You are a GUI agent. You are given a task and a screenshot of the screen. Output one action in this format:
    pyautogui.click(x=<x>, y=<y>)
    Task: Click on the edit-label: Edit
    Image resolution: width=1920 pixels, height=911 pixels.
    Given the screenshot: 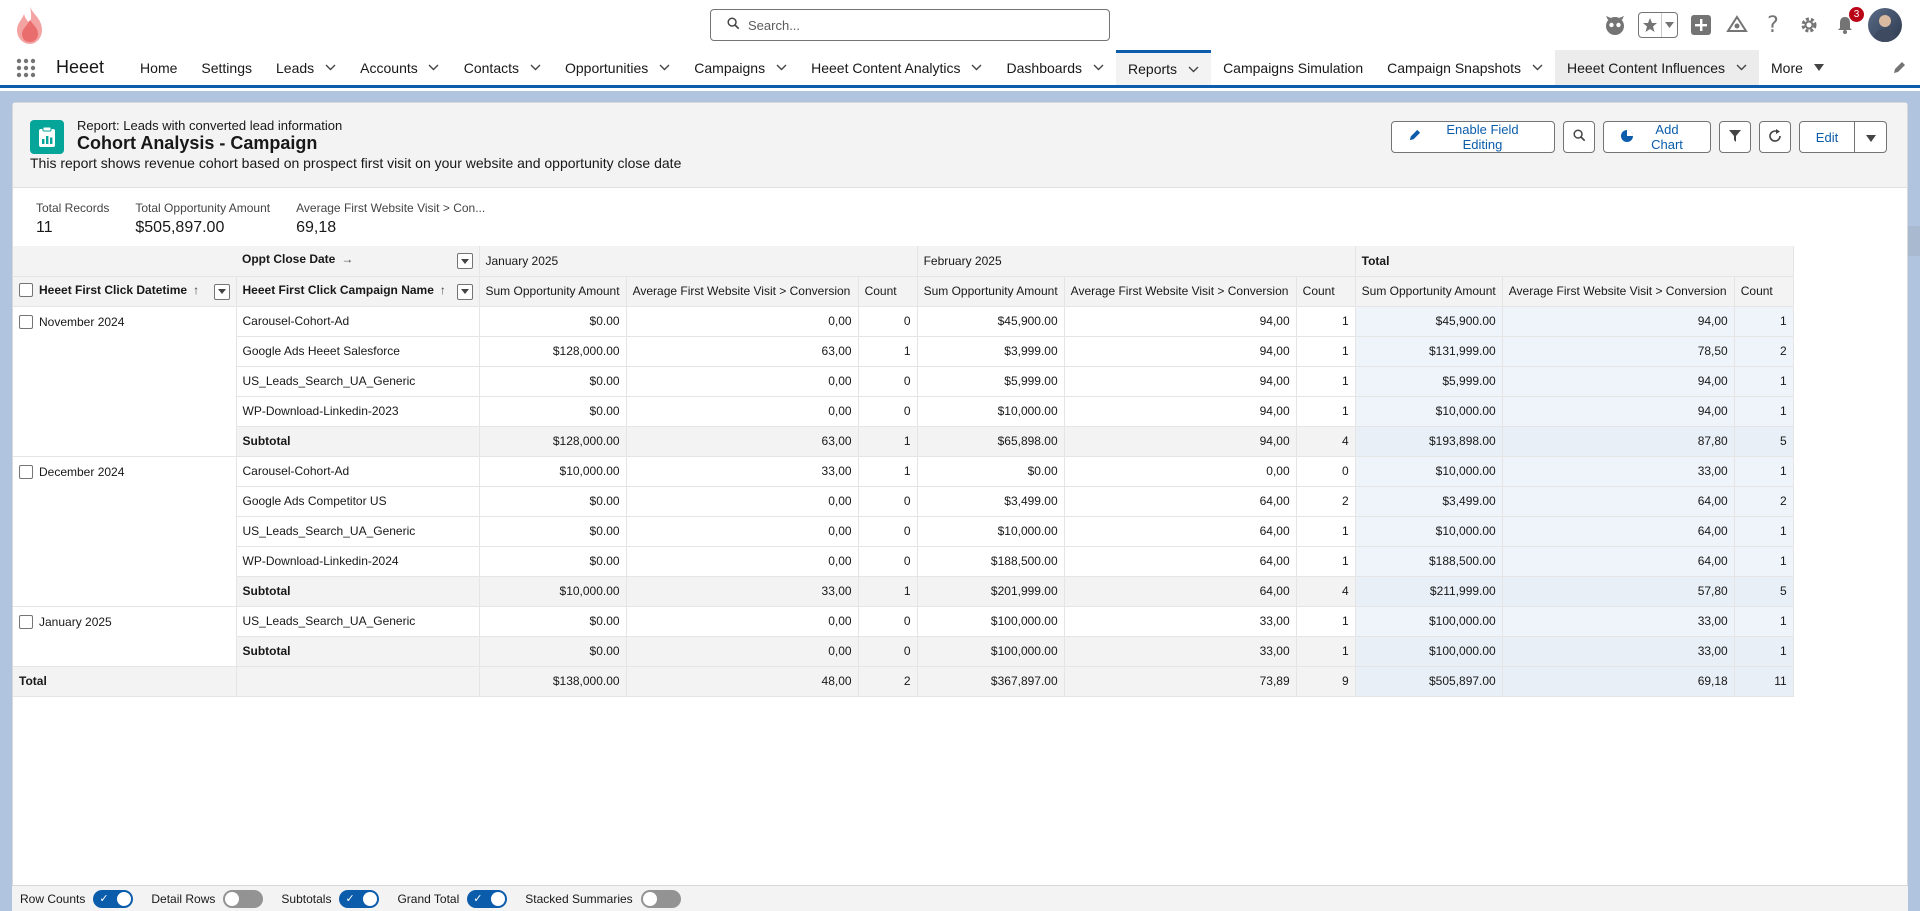 What is the action you would take?
    pyautogui.click(x=1827, y=137)
    